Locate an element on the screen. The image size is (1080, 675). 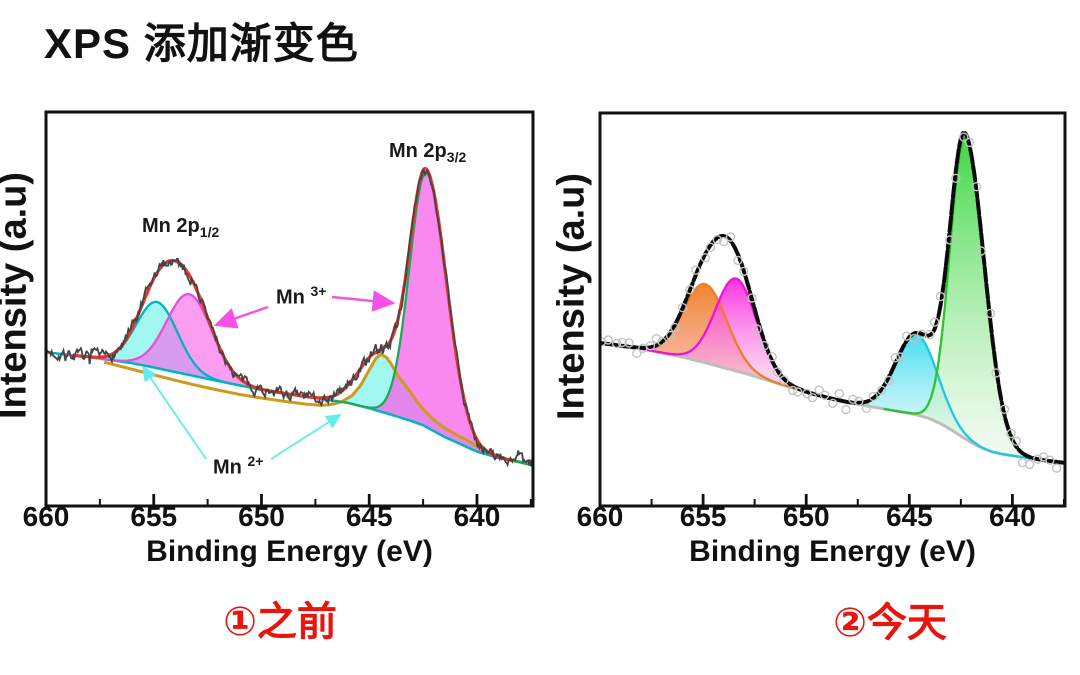
label-mn2p12: Mn 2p1/2 is located at coordinates (181, 227).